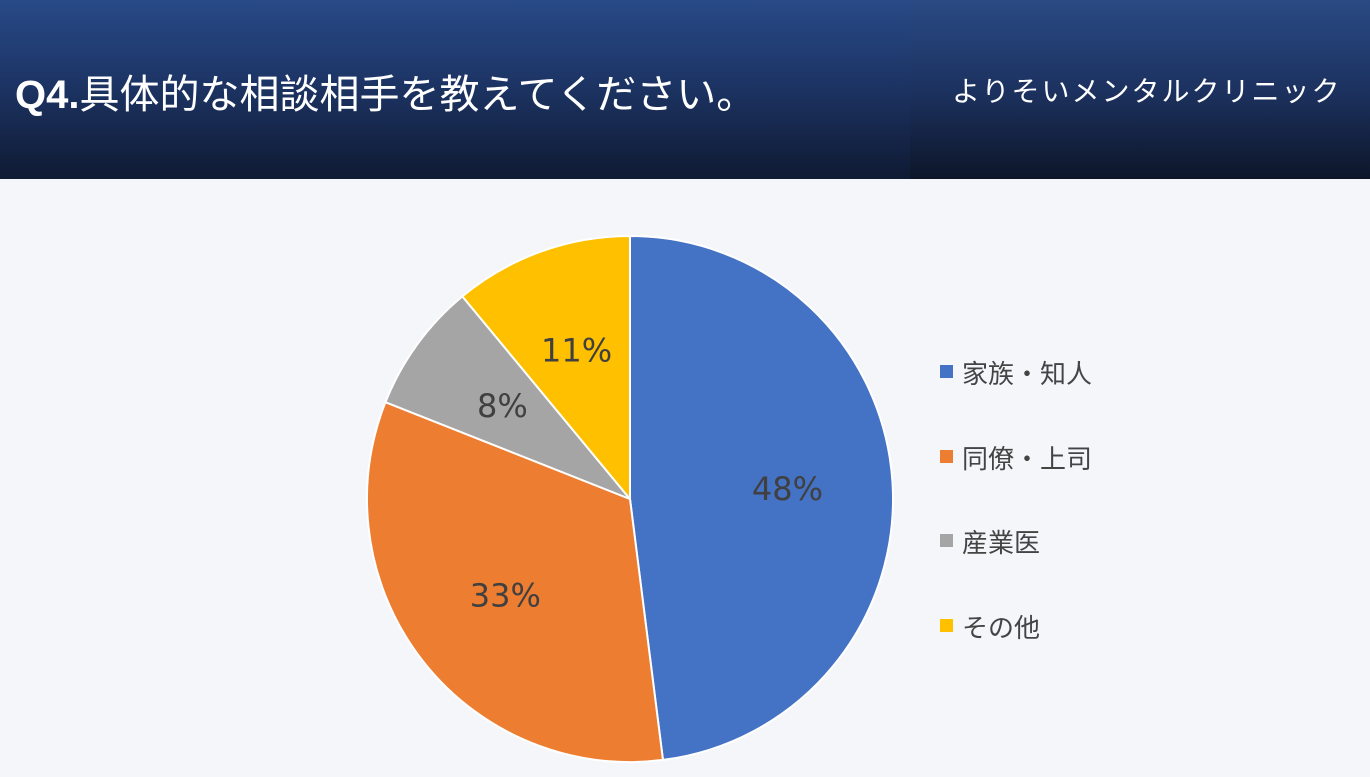  I want to click on question-text: 具体的な相談相手を教えてください。, so click(418, 95).